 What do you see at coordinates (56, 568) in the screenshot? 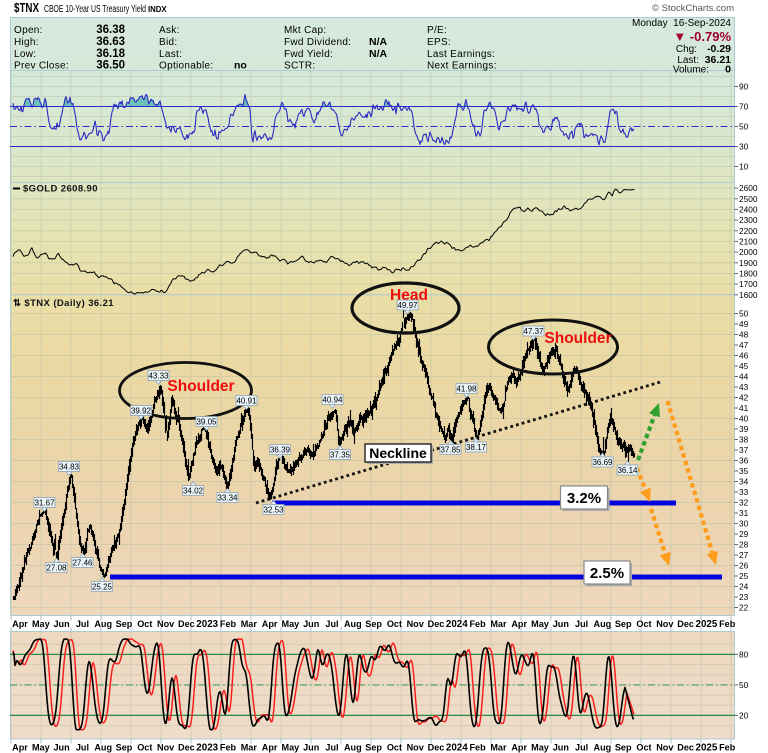
I see `svg-text: 27.08` at bounding box center [56, 568].